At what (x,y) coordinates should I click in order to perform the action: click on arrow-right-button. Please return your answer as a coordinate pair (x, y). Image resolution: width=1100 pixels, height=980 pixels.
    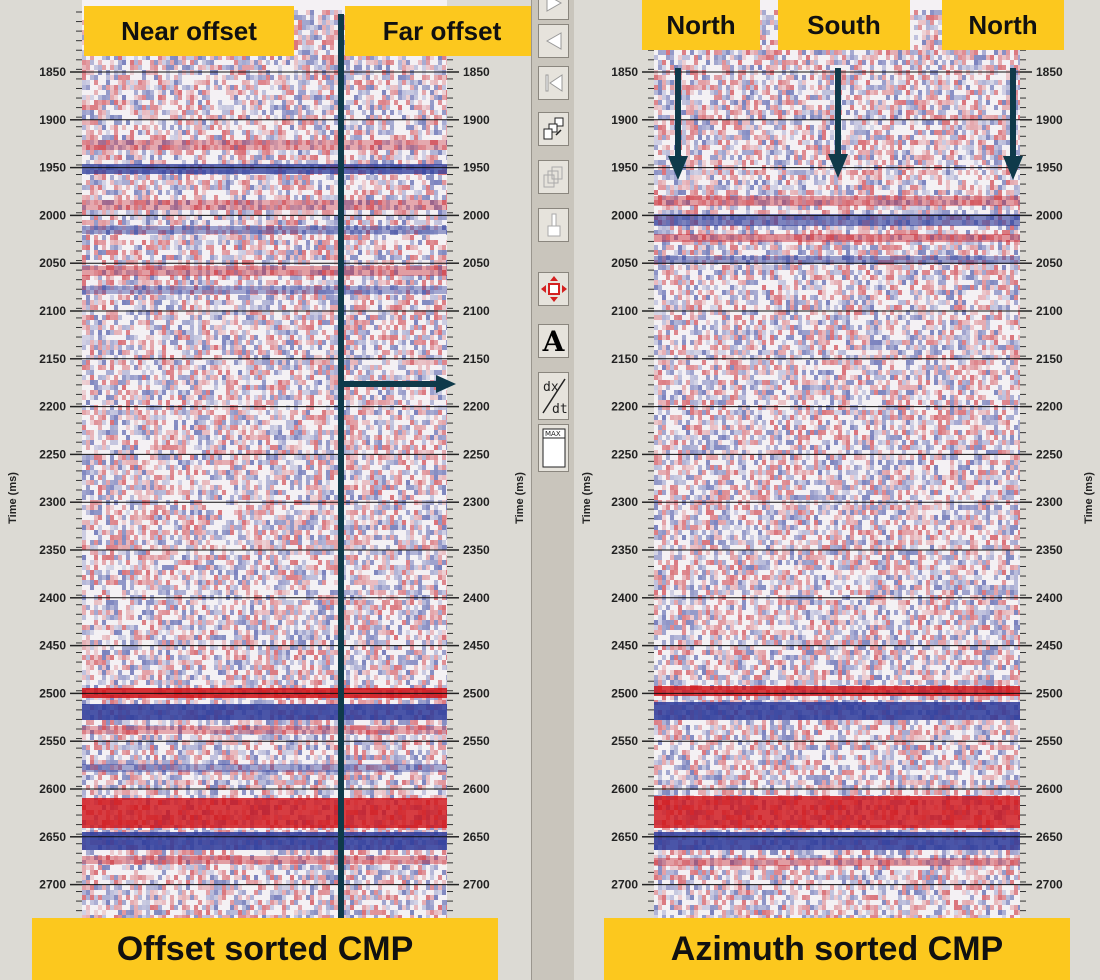
    Looking at the image, I should click on (553, 10).